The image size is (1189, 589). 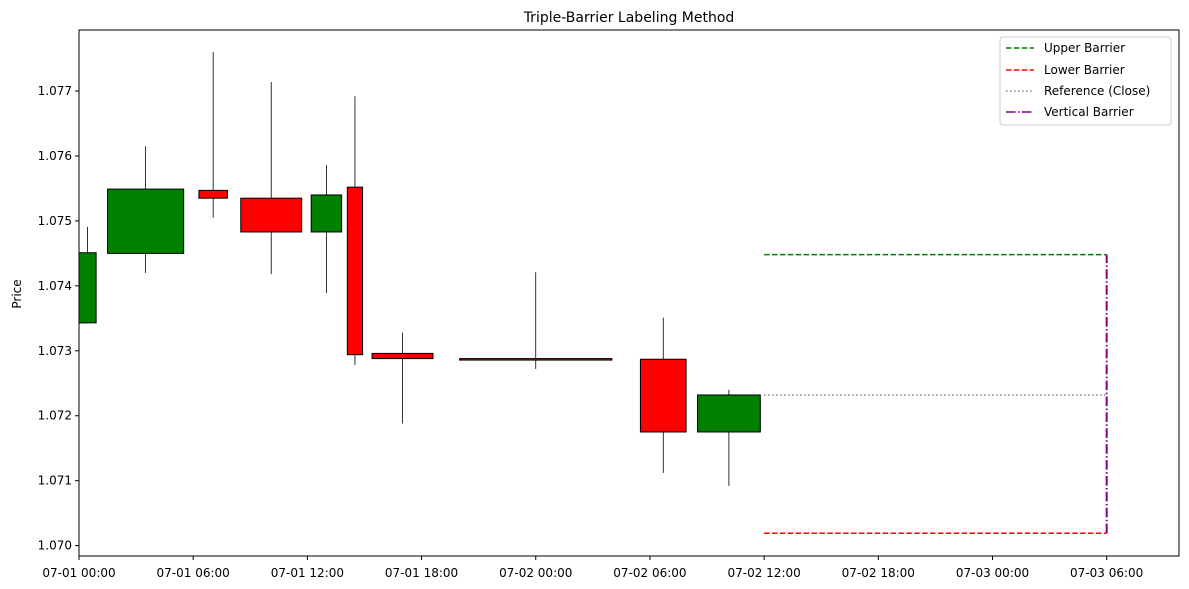 What do you see at coordinates (936, 394) in the screenshot?
I see `barriers-layer` at bounding box center [936, 394].